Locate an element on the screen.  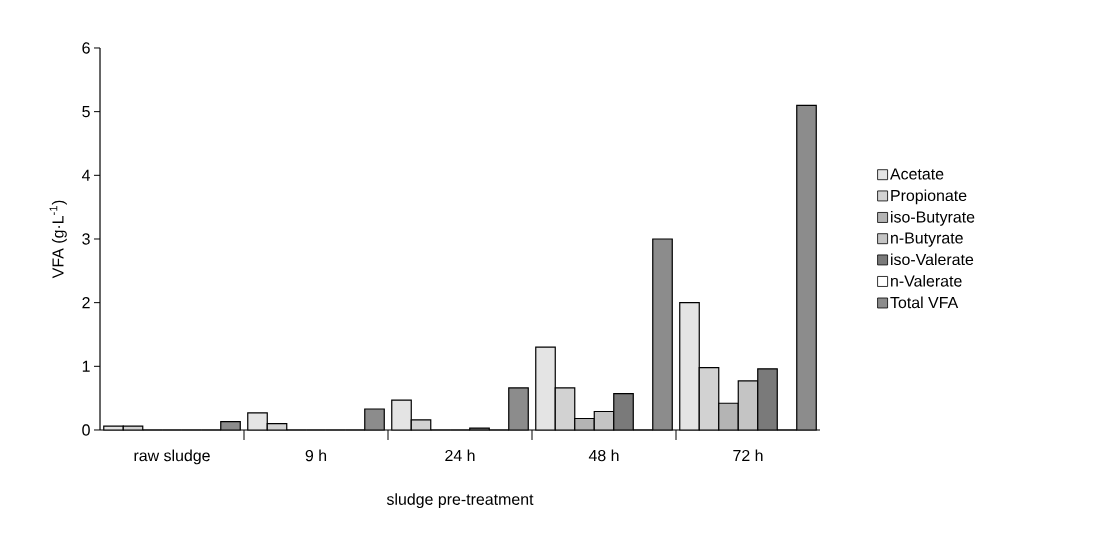
x-tick-label: raw sludge is located at coordinates (172, 457).